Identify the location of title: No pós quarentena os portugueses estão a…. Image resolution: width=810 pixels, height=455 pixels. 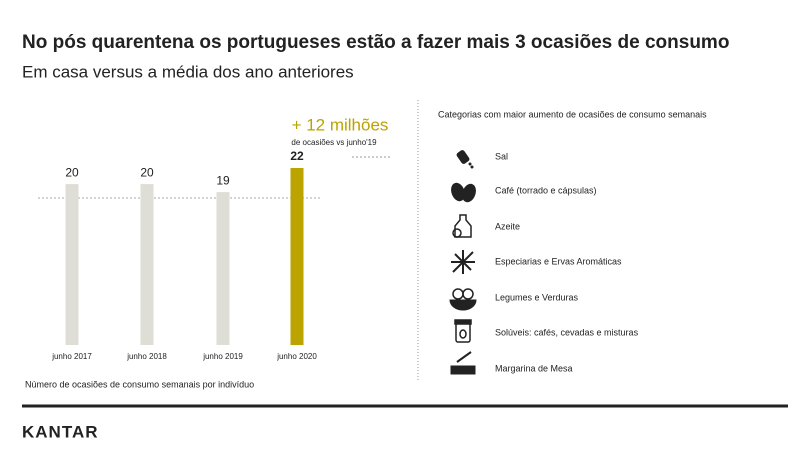
(375, 42).